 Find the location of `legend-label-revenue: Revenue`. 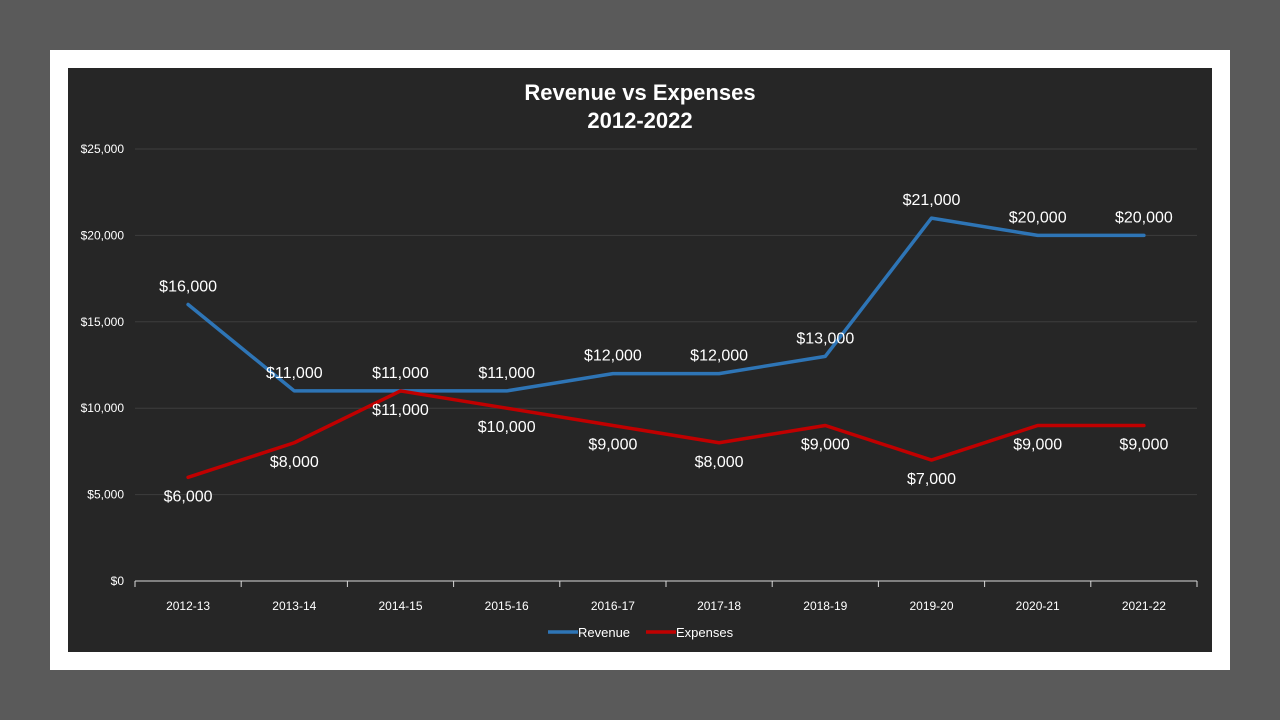

legend-label-revenue: Revenue is located at coordinates (604, 632).